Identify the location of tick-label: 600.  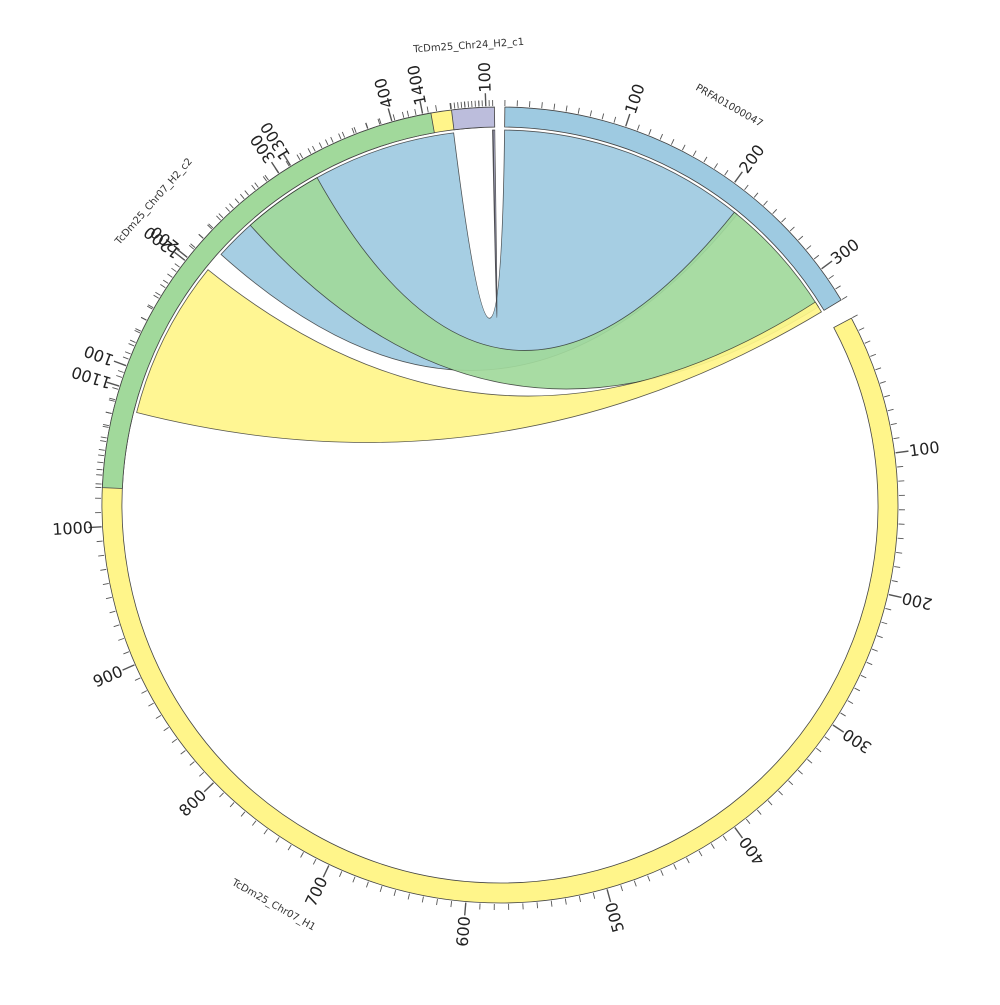
(464, 931).